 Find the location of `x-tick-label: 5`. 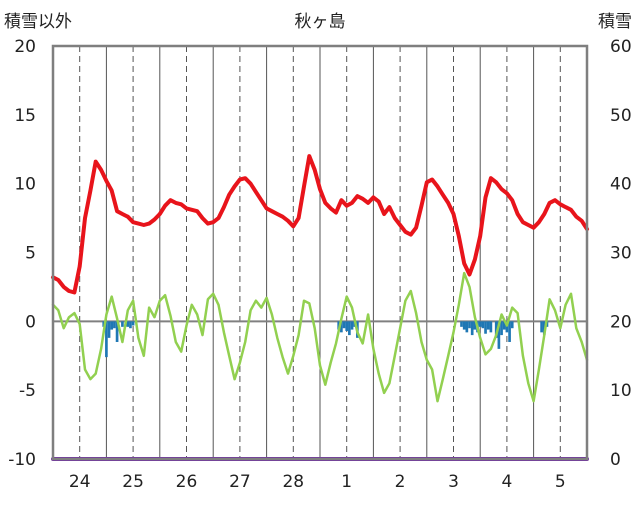

x-tick-label: 5 is located at coordinates (560, 482).